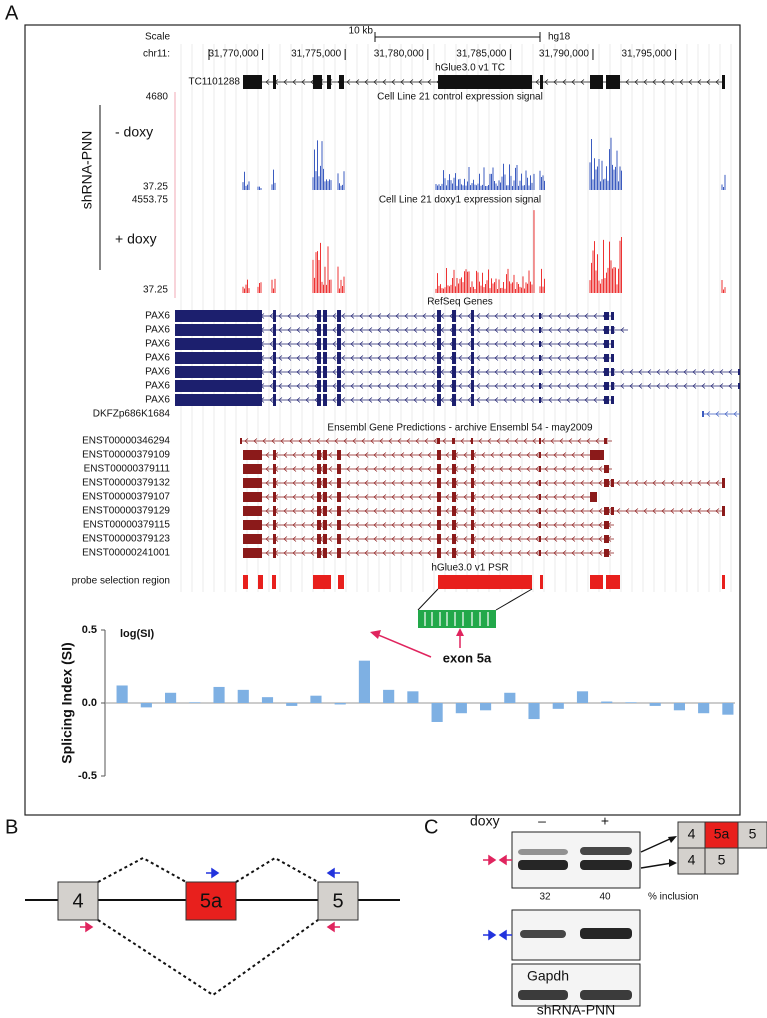 The width and height of the screenshot is (767, 1018). I want to click on condition-label: - doxy, so click(134, 132).